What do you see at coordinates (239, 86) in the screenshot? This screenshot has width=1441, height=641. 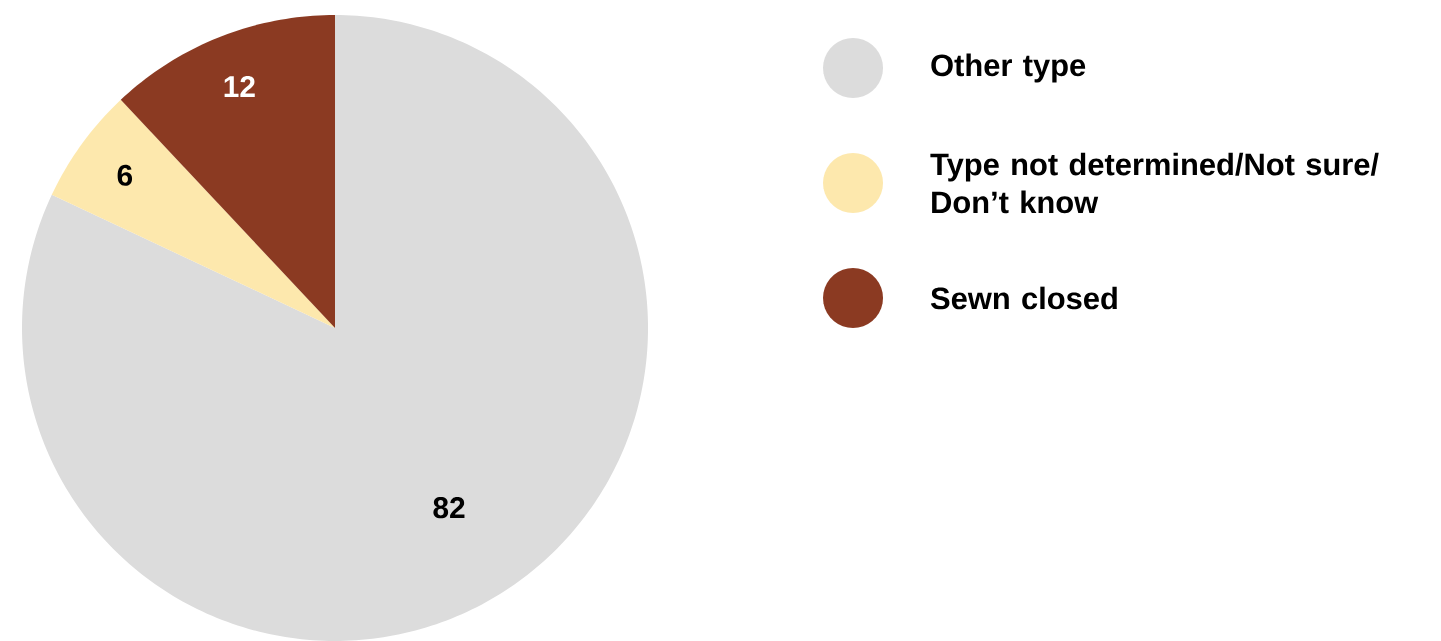 I see `data-label: 12` at bounding box center [239, 86].